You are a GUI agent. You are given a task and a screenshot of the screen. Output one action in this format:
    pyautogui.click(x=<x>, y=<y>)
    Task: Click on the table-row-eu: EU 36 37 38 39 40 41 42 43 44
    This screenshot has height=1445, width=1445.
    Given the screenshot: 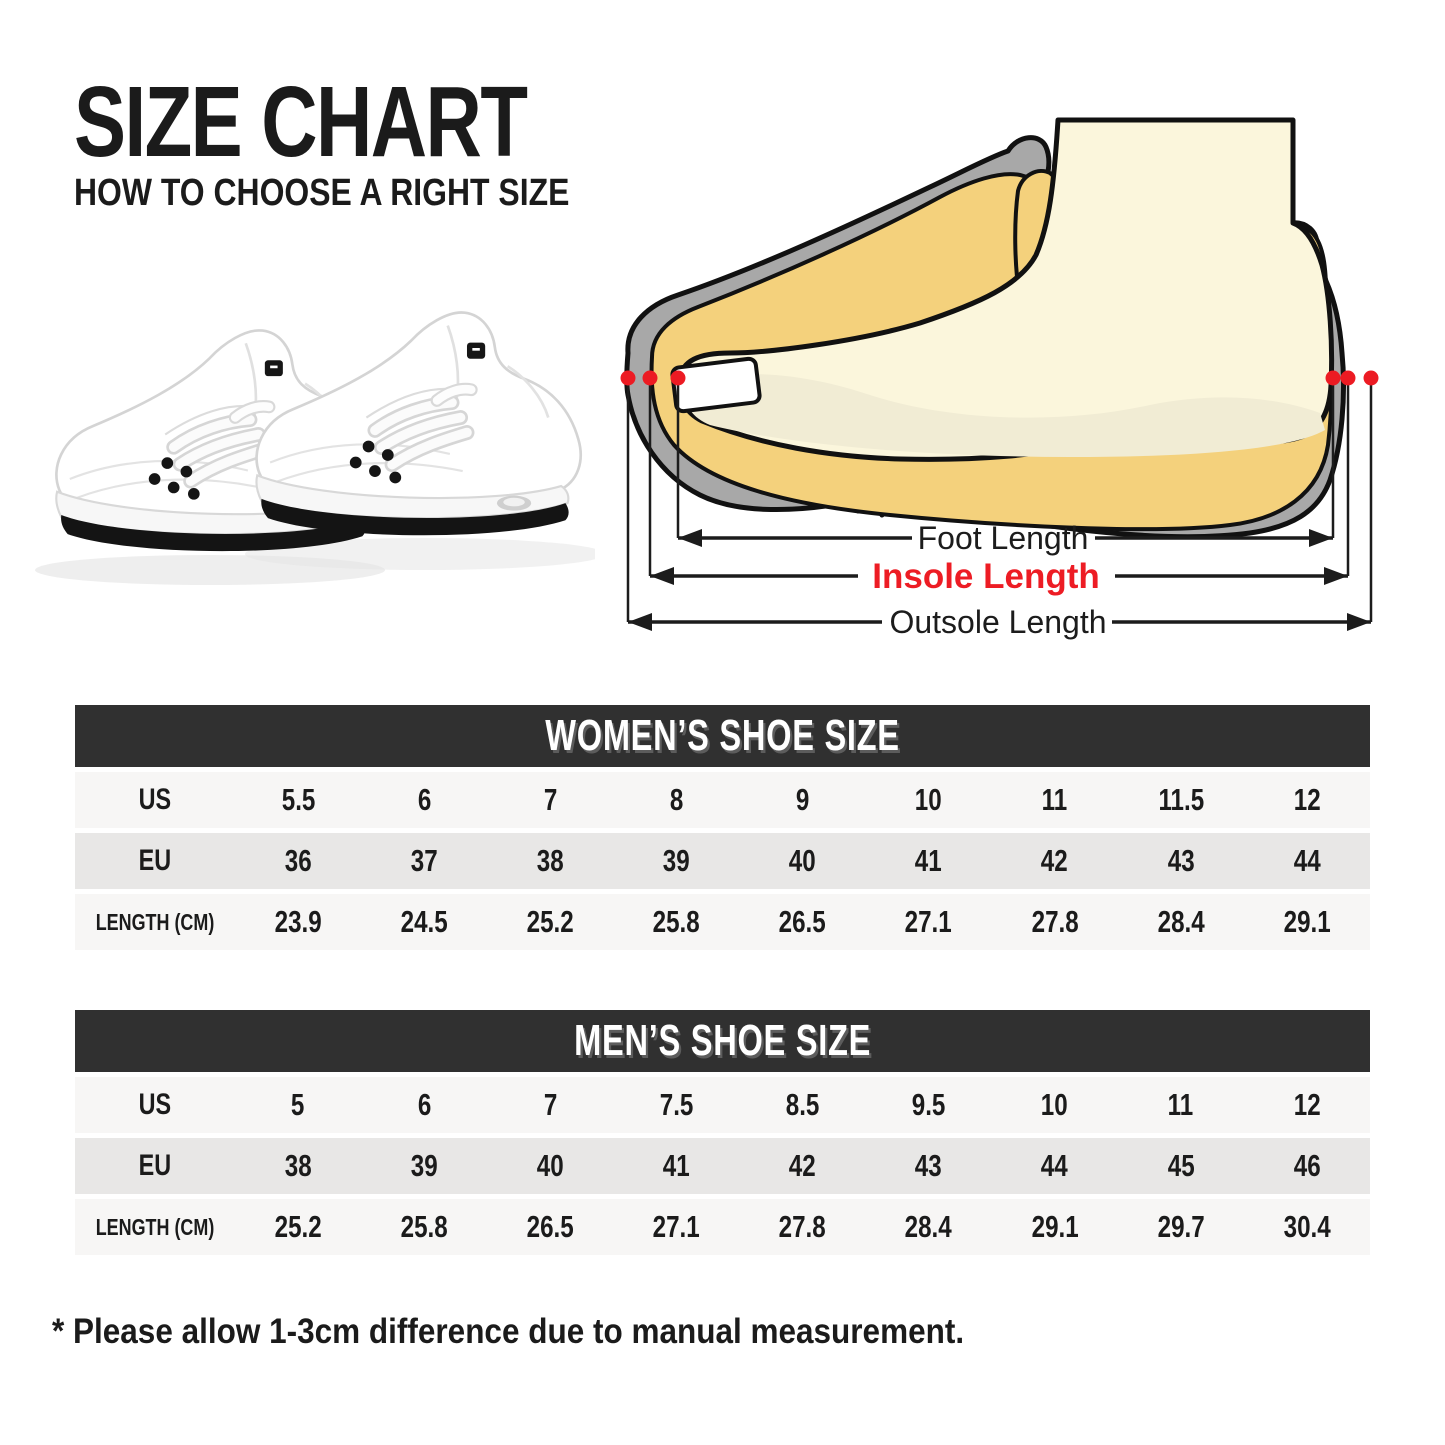 What is the action you would take?
    pyautogui.click(x=722, y=861)
    